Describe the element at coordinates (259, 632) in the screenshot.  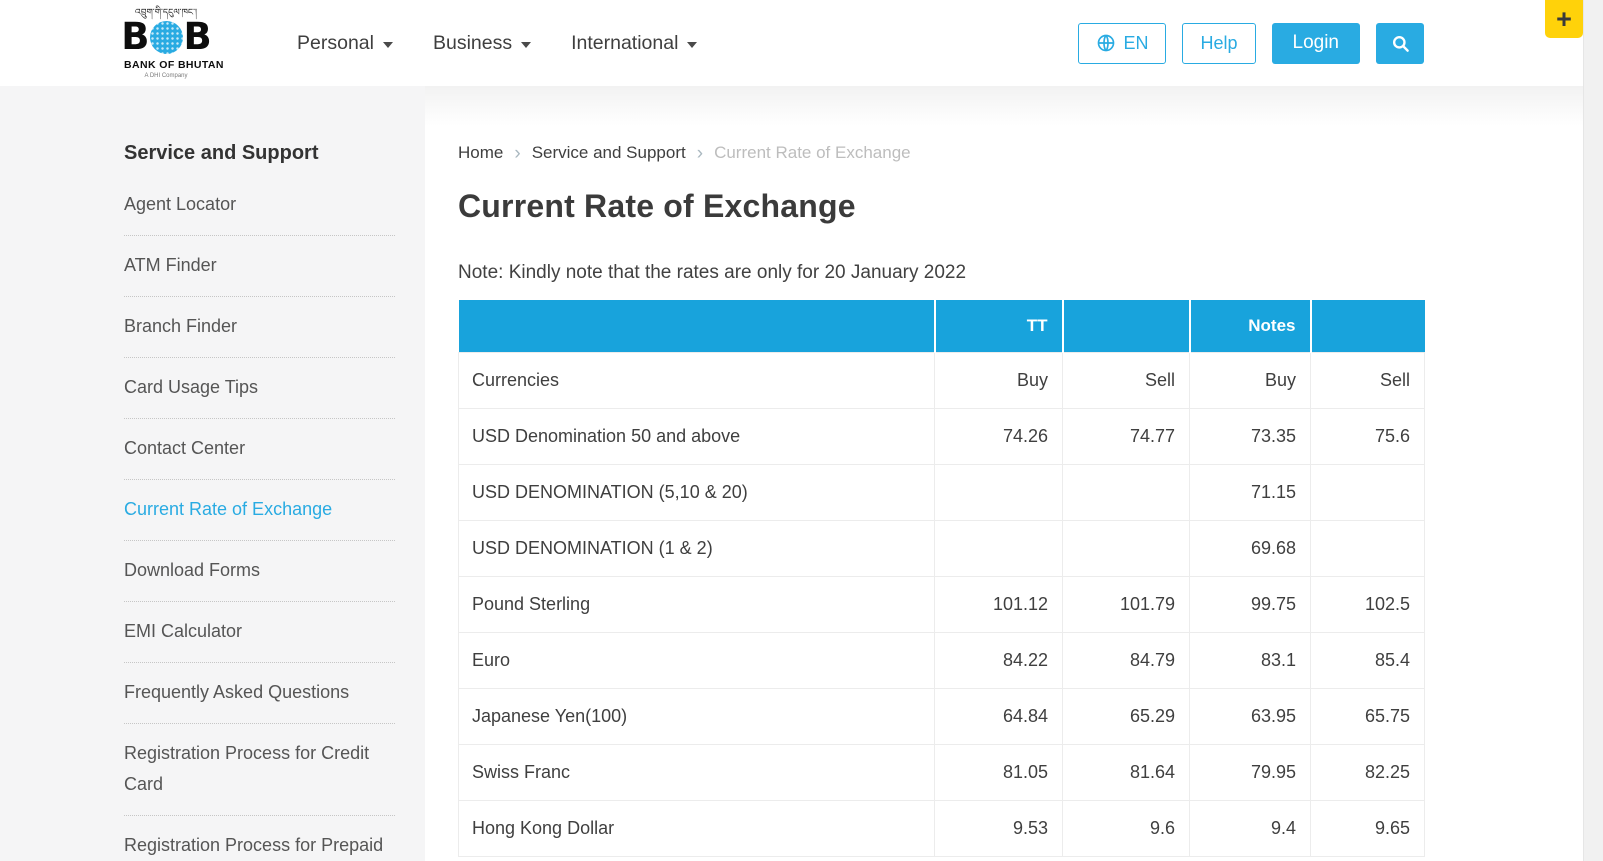
I see `sidebar-item-emi-calculator: EMI Calculator` at that location.